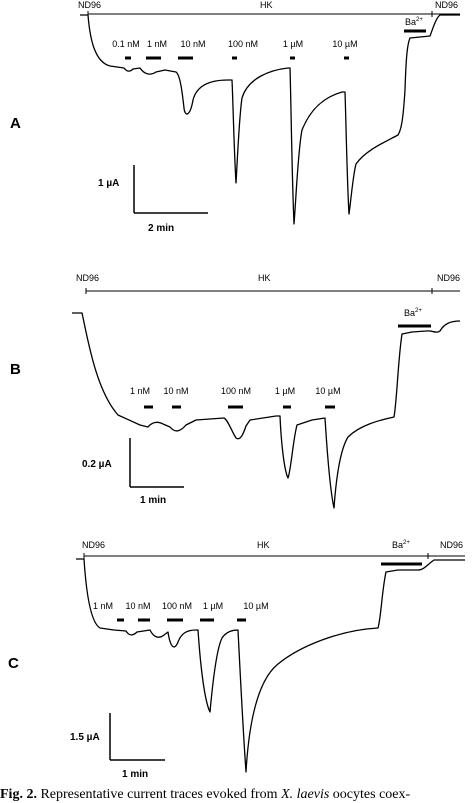  Describe the element at coordinates (243, 44) in the screenshot. I see `panel-a-conc-label: 100 nM` at that location.